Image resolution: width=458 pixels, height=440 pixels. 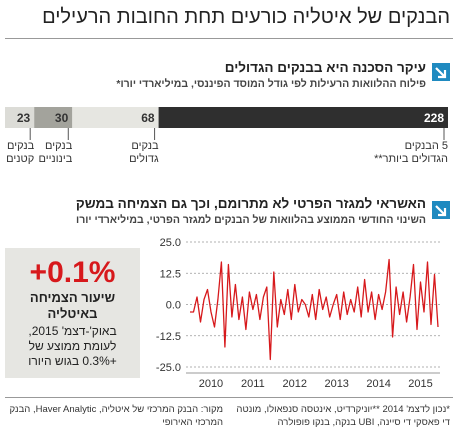 What do you see at coordinates (168, 337) in the screenshot?
I see `y-tick-label: -12.5` at bounding box center [168, 337].